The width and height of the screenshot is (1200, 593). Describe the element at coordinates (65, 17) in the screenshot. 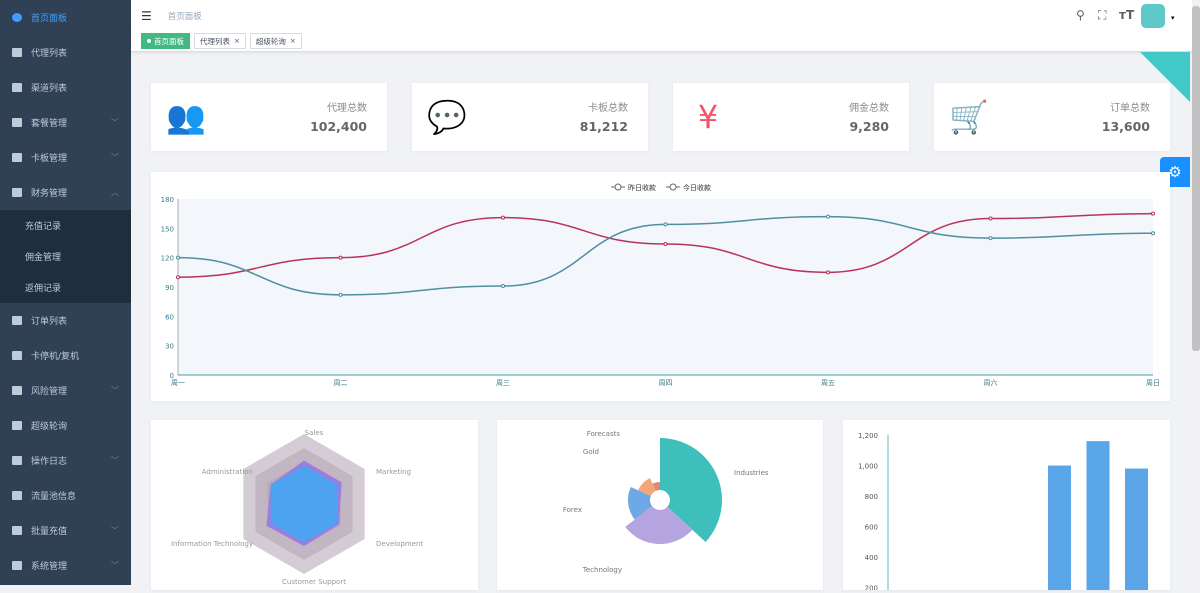

I see `sidebar-item-0: 首页面板` at that location.